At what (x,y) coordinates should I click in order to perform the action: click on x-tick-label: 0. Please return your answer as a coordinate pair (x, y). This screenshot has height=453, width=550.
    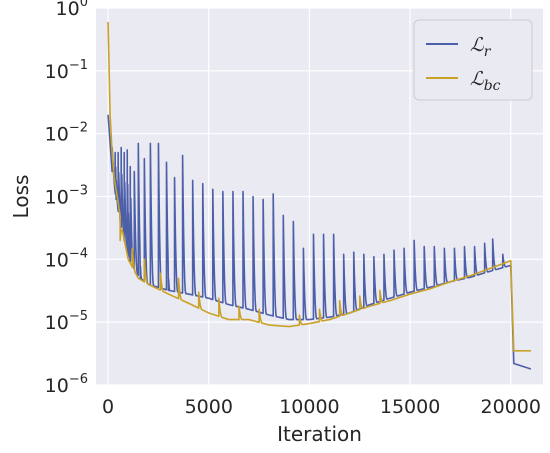
    Looking at the image, I should click on (108, 407).